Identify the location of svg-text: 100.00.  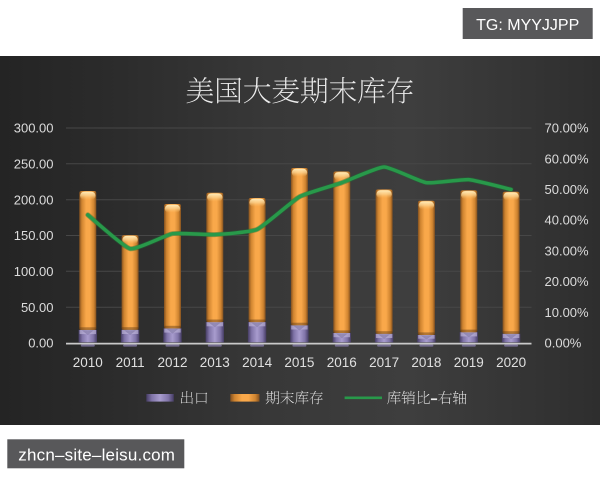
(34, 271).